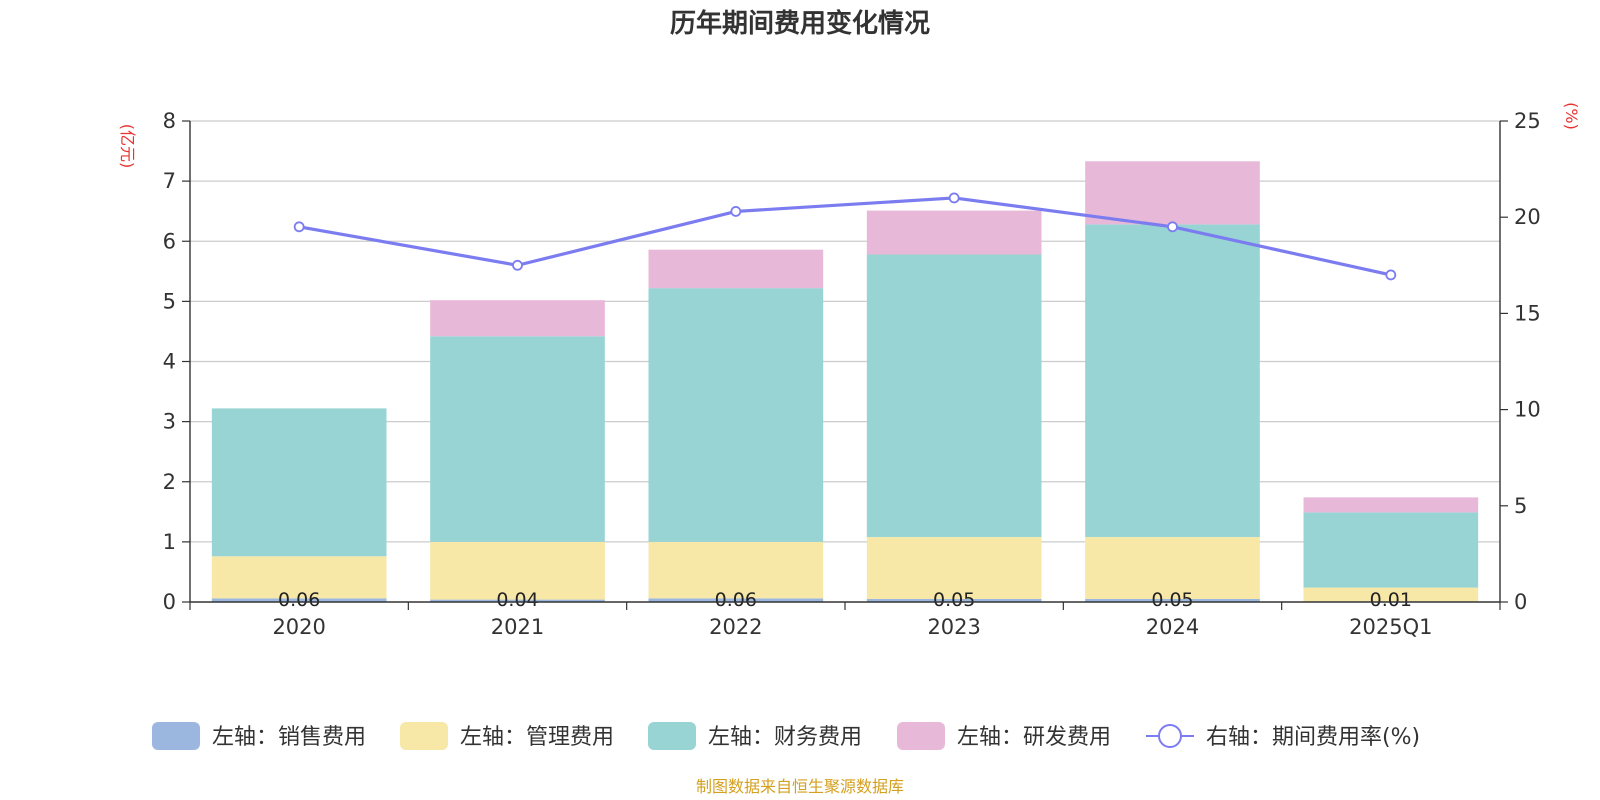 The height and width of the screenshot is (800, 1600). I want to click on legend-marker, so click(1170, 736).